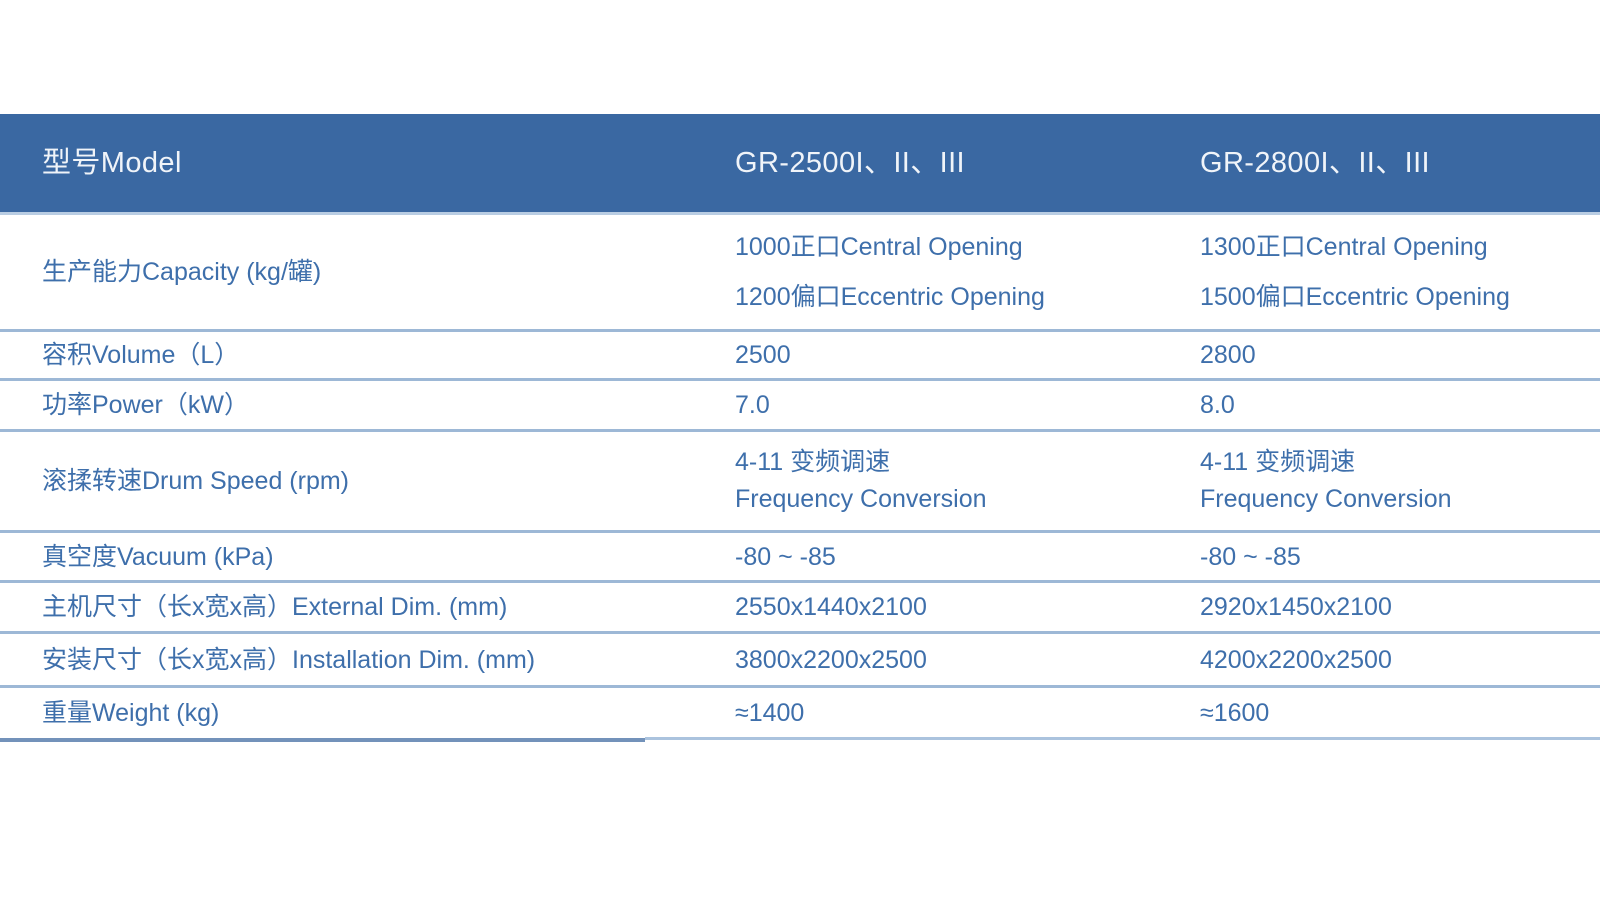 This screenshot has width=1600, height=900. I want to click on row-label-text: 滚揉转速Drum Speed (rpm), so click(195, 480).